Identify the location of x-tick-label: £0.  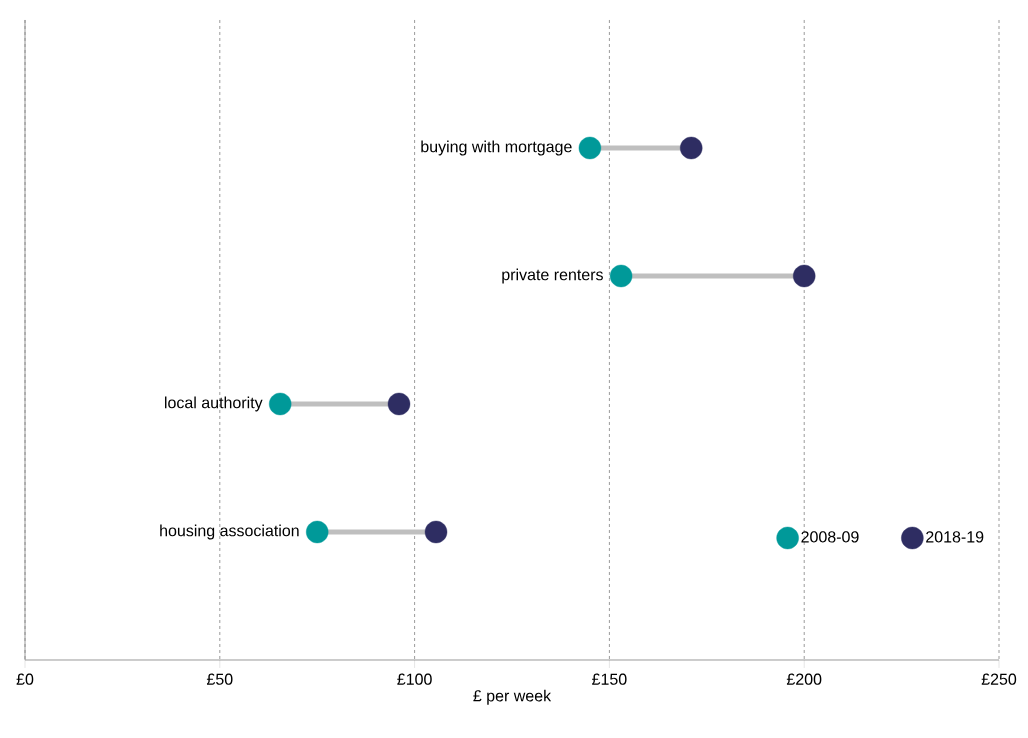
(25, 679).